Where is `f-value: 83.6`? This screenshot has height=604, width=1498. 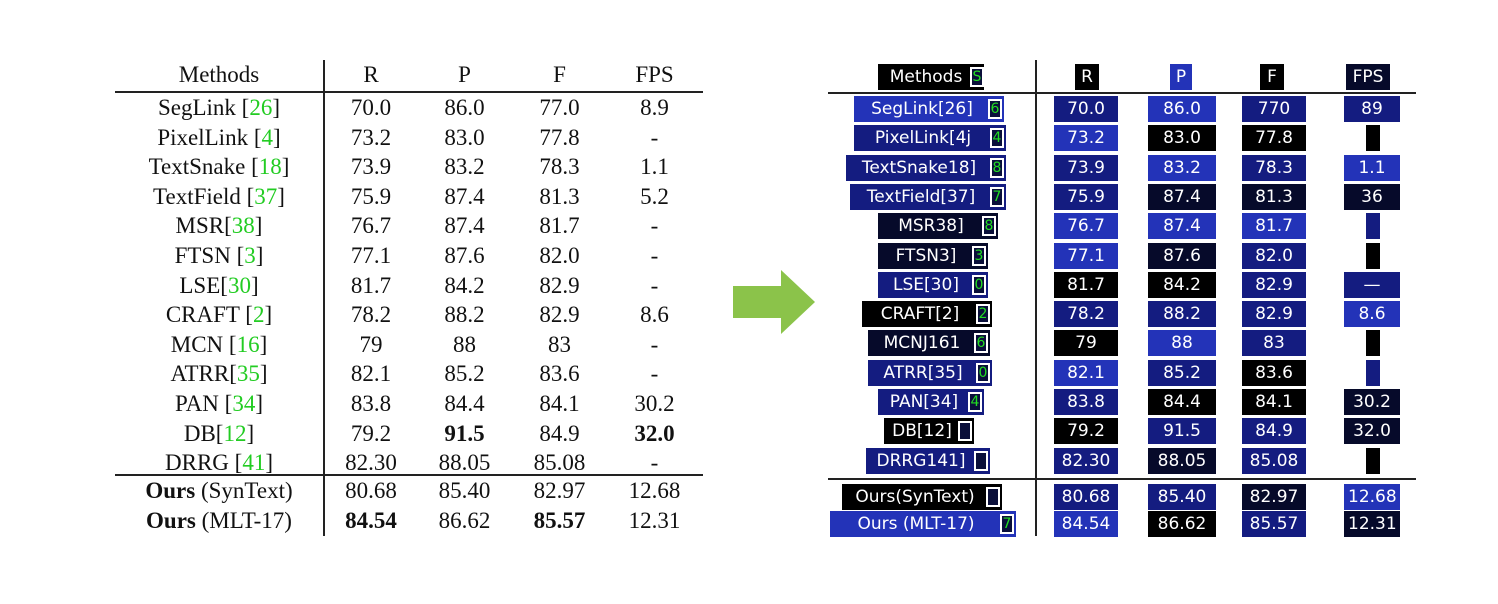
f-value: 83.6 is located at coordinates (559, 374).